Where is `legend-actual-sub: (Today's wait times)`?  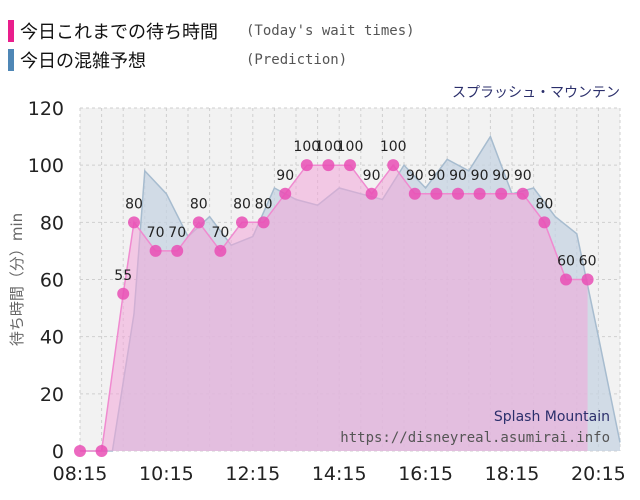 legend-actual-sub: (Today's wait times) is located at coordinates (330, 31).